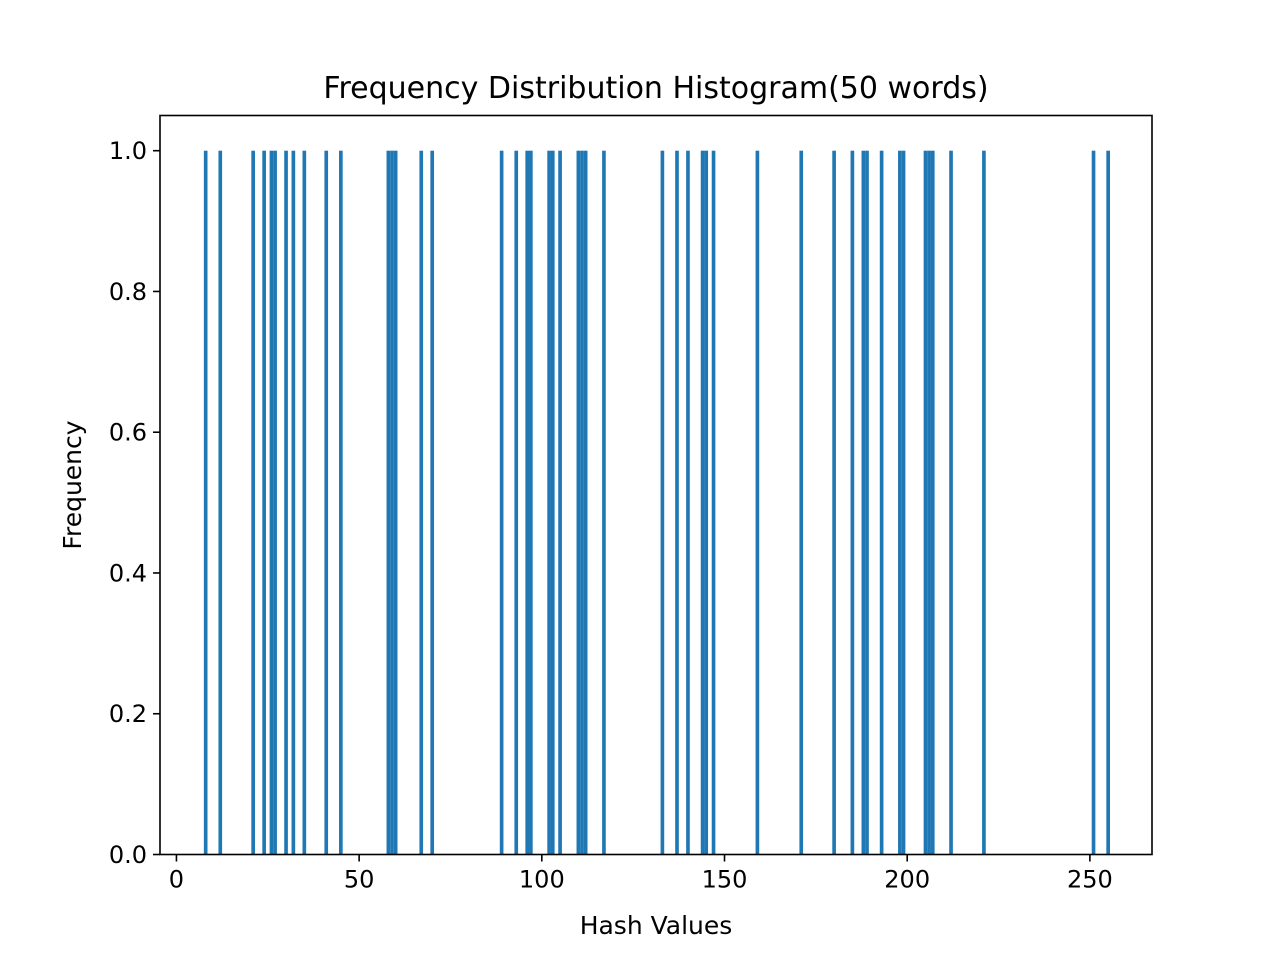 The width and height of the screenshot is (1280, 960). What do you see at coordinates (72, 484) in the screenshot?
I see `y-axis-label: Frequency` at bounding box center [72, 484].